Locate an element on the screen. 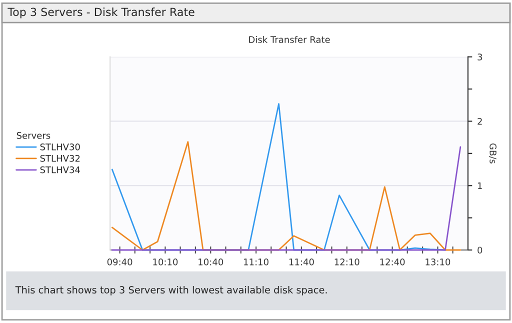  y-tick-label: 1 is located at coordinates (480, 186).